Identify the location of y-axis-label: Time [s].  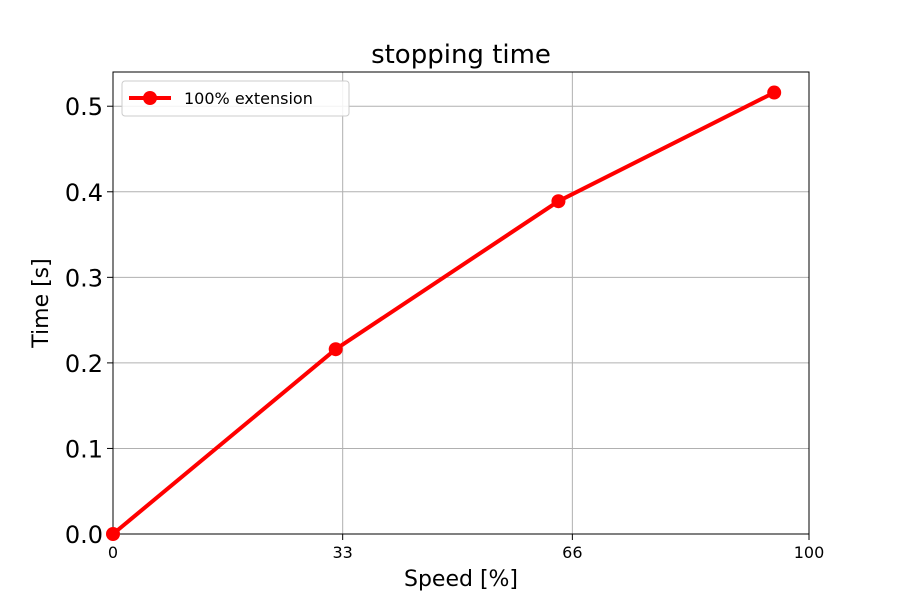
(41, 303).